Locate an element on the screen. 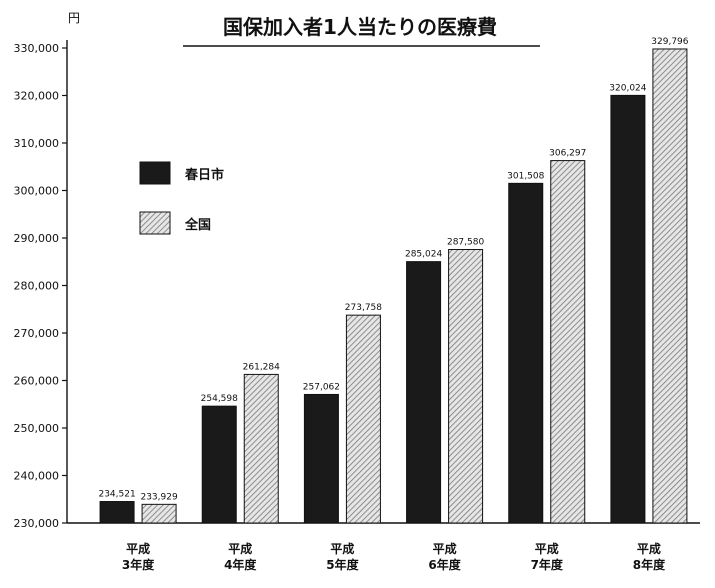  x-category-label: 4年度 is located at coordinates (240, 564).